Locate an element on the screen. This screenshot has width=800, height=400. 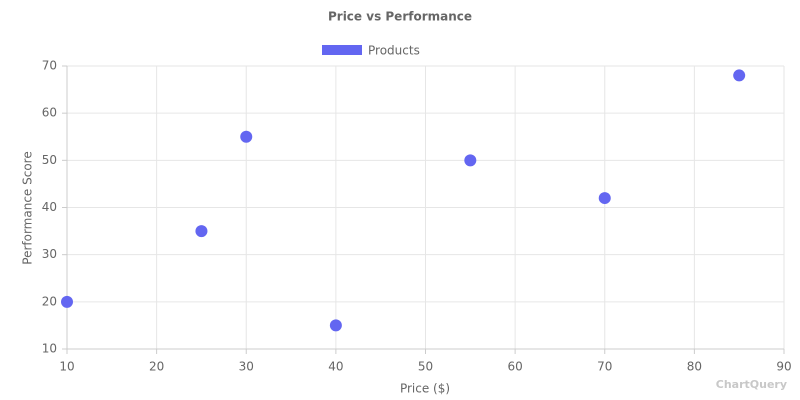
watermark: ChartQuery is located at coordinates (751, 384).